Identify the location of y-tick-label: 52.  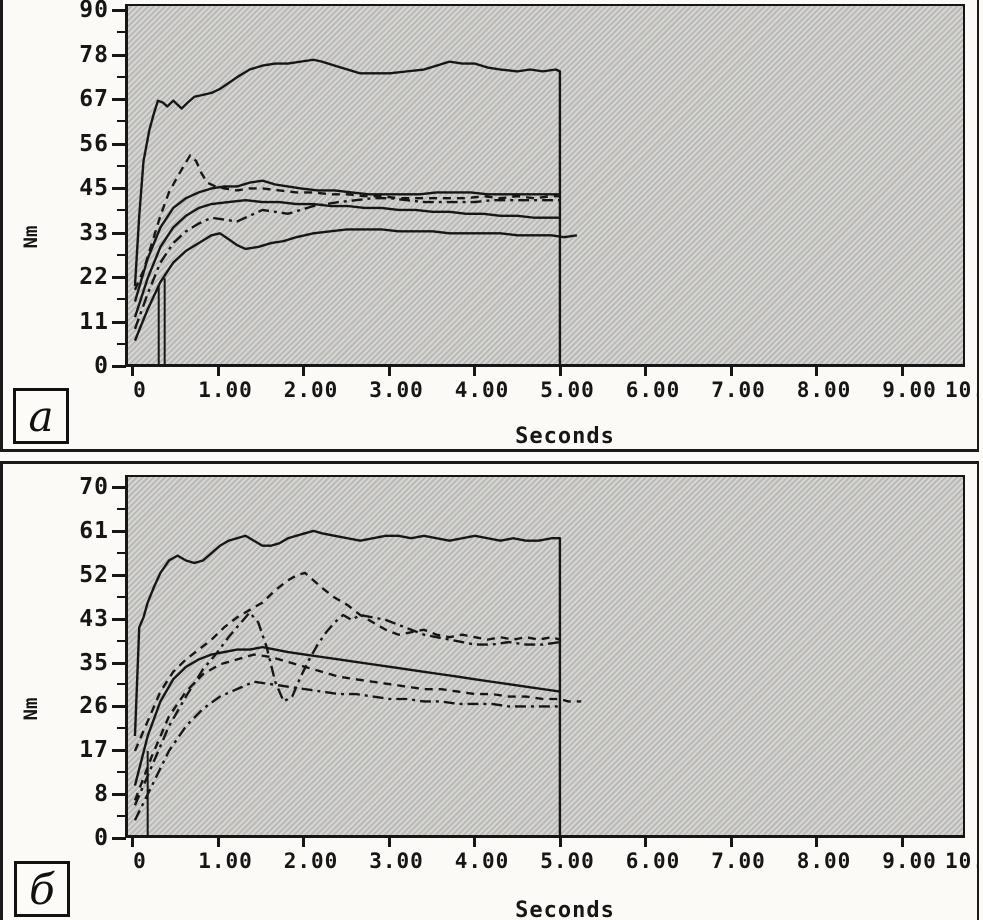
(94, 574).